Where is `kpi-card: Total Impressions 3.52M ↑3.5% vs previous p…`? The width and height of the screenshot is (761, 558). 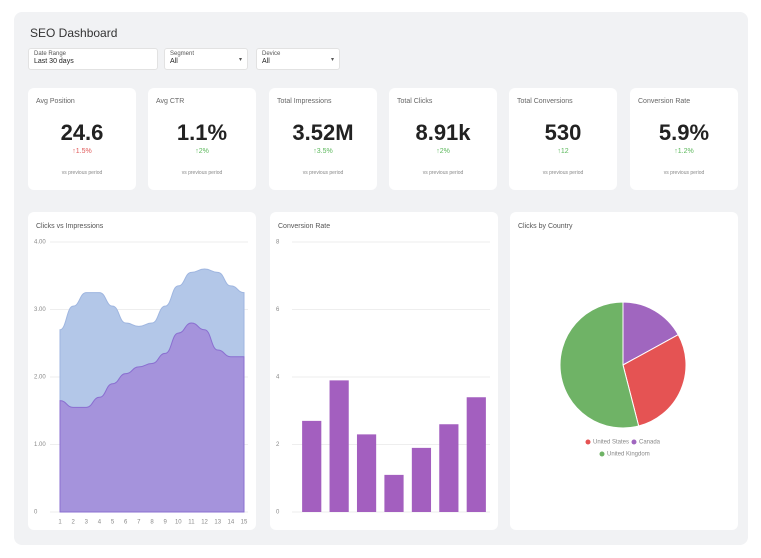
kpi-card: Total Impressions 3.52M ↑3.5% vs previous p… is located at coordinates (323, 139).